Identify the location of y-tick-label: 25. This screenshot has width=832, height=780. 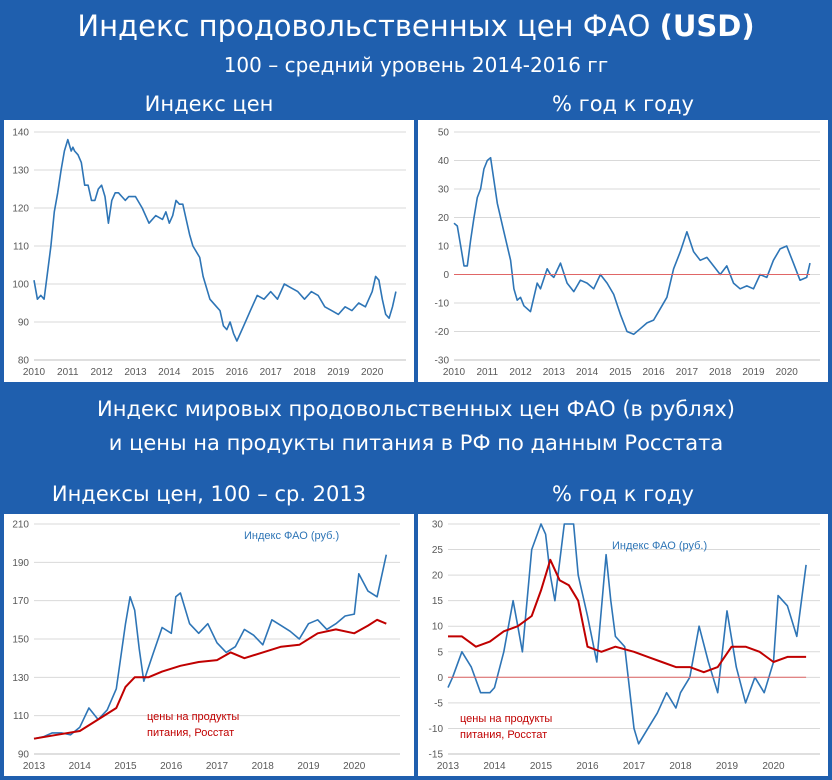
(438, 550).